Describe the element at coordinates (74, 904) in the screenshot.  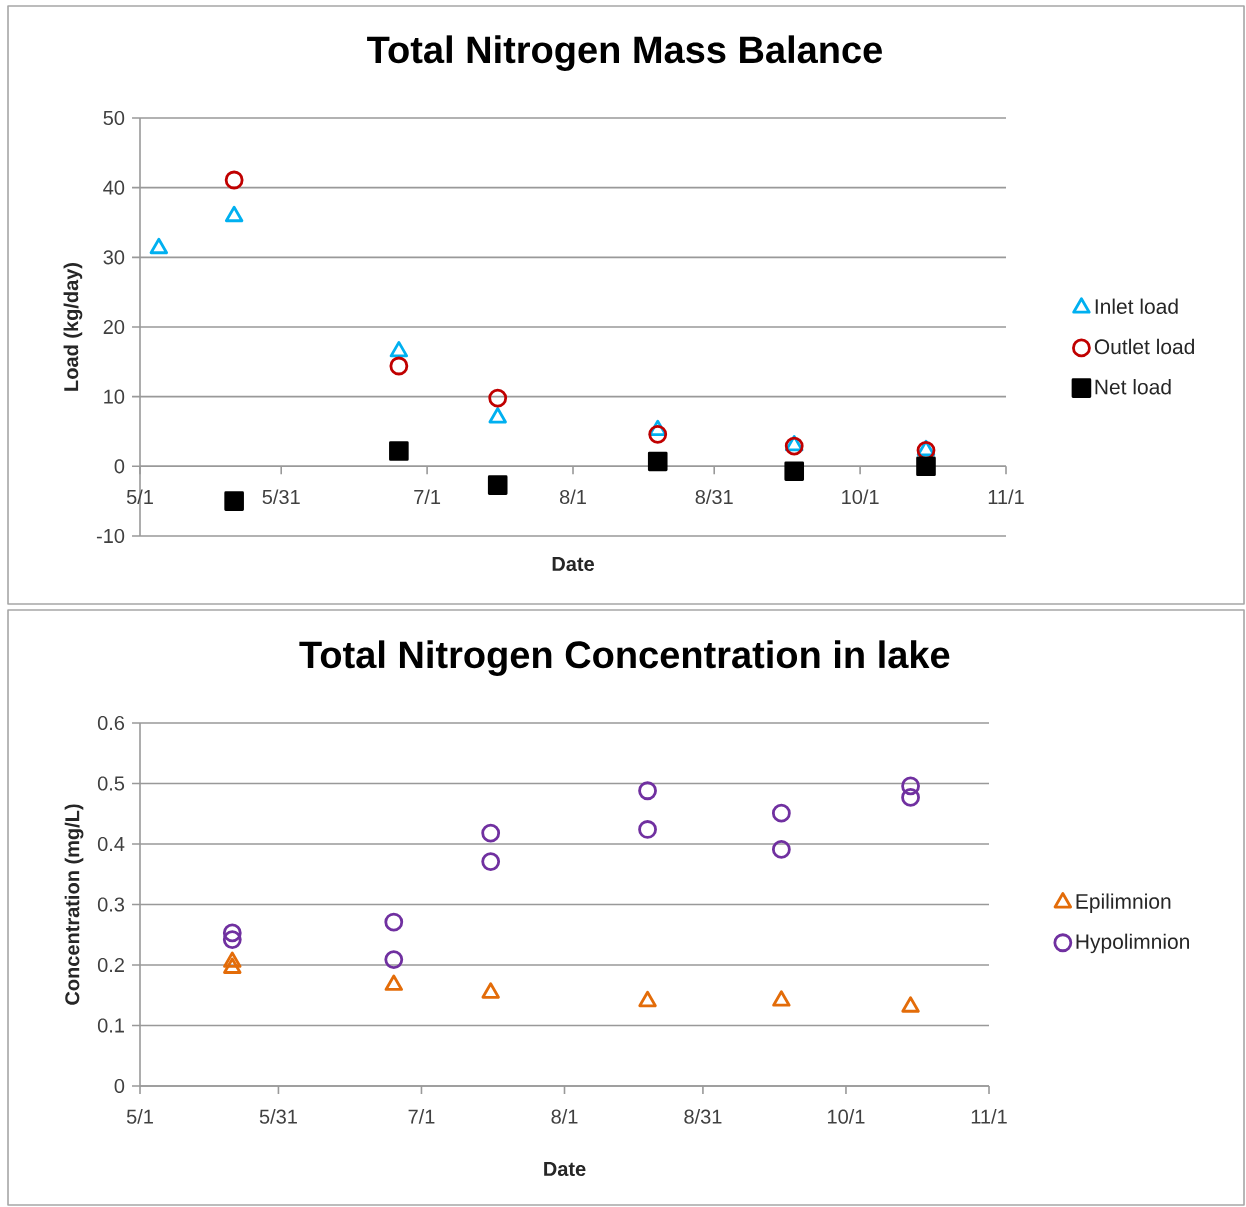
I see `y-axis-title: Concentration (mg/L)` at that location.